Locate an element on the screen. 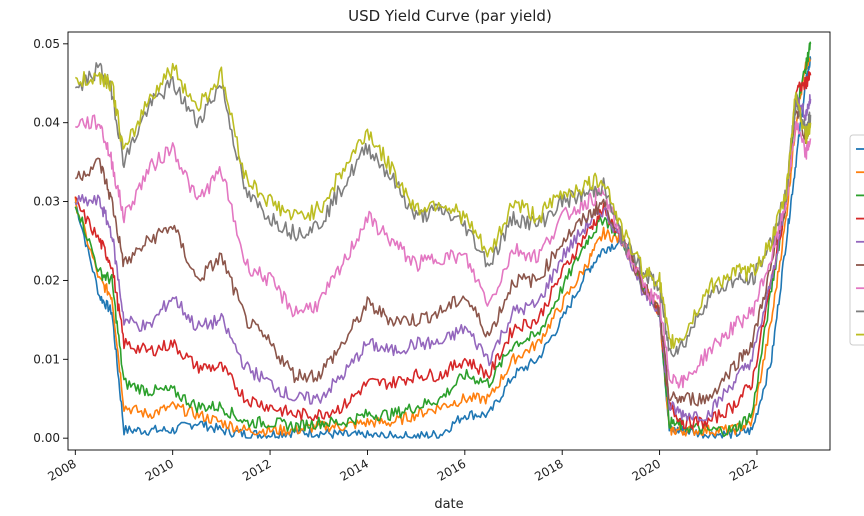  x-axis: 2008 2010 2012 2014 2016 2018 2020 2022 is located at coordinates (402, 467).